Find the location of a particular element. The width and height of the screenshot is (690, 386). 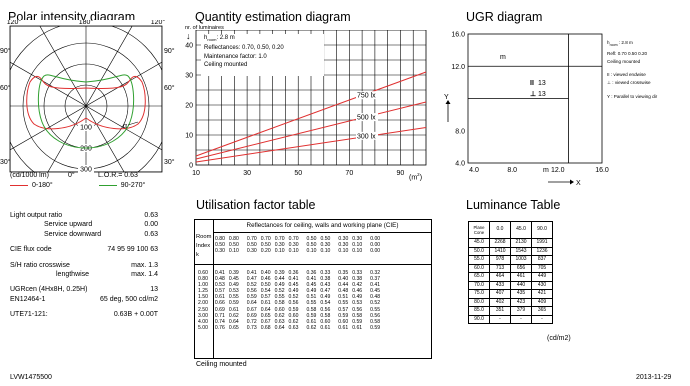

lum-header-row: Plane Cone 0.0 45.0 90.0 is located at coordinates (510, 230).